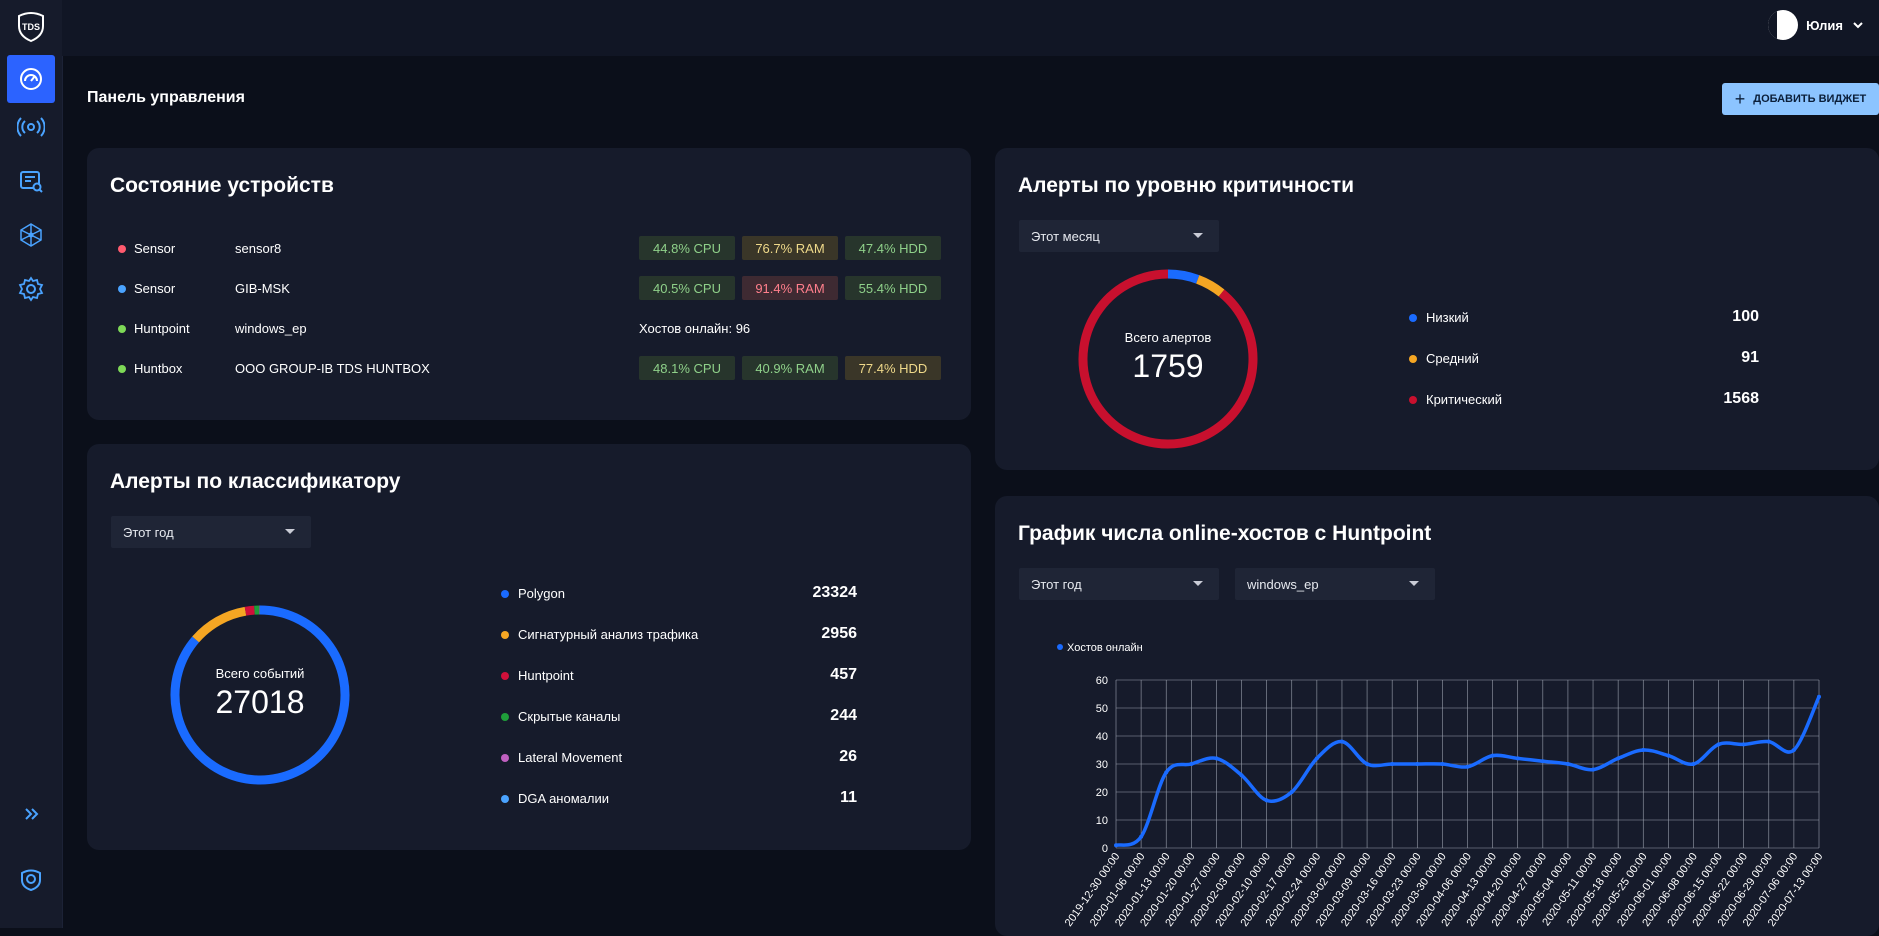 Image resolution: width=1879 pixels, height=936 pixels. What do you see at coordinates (893, 368) in the screenshot?
I see `hdd-badge: 77.4% HDD` at bounding box center [893, 368].